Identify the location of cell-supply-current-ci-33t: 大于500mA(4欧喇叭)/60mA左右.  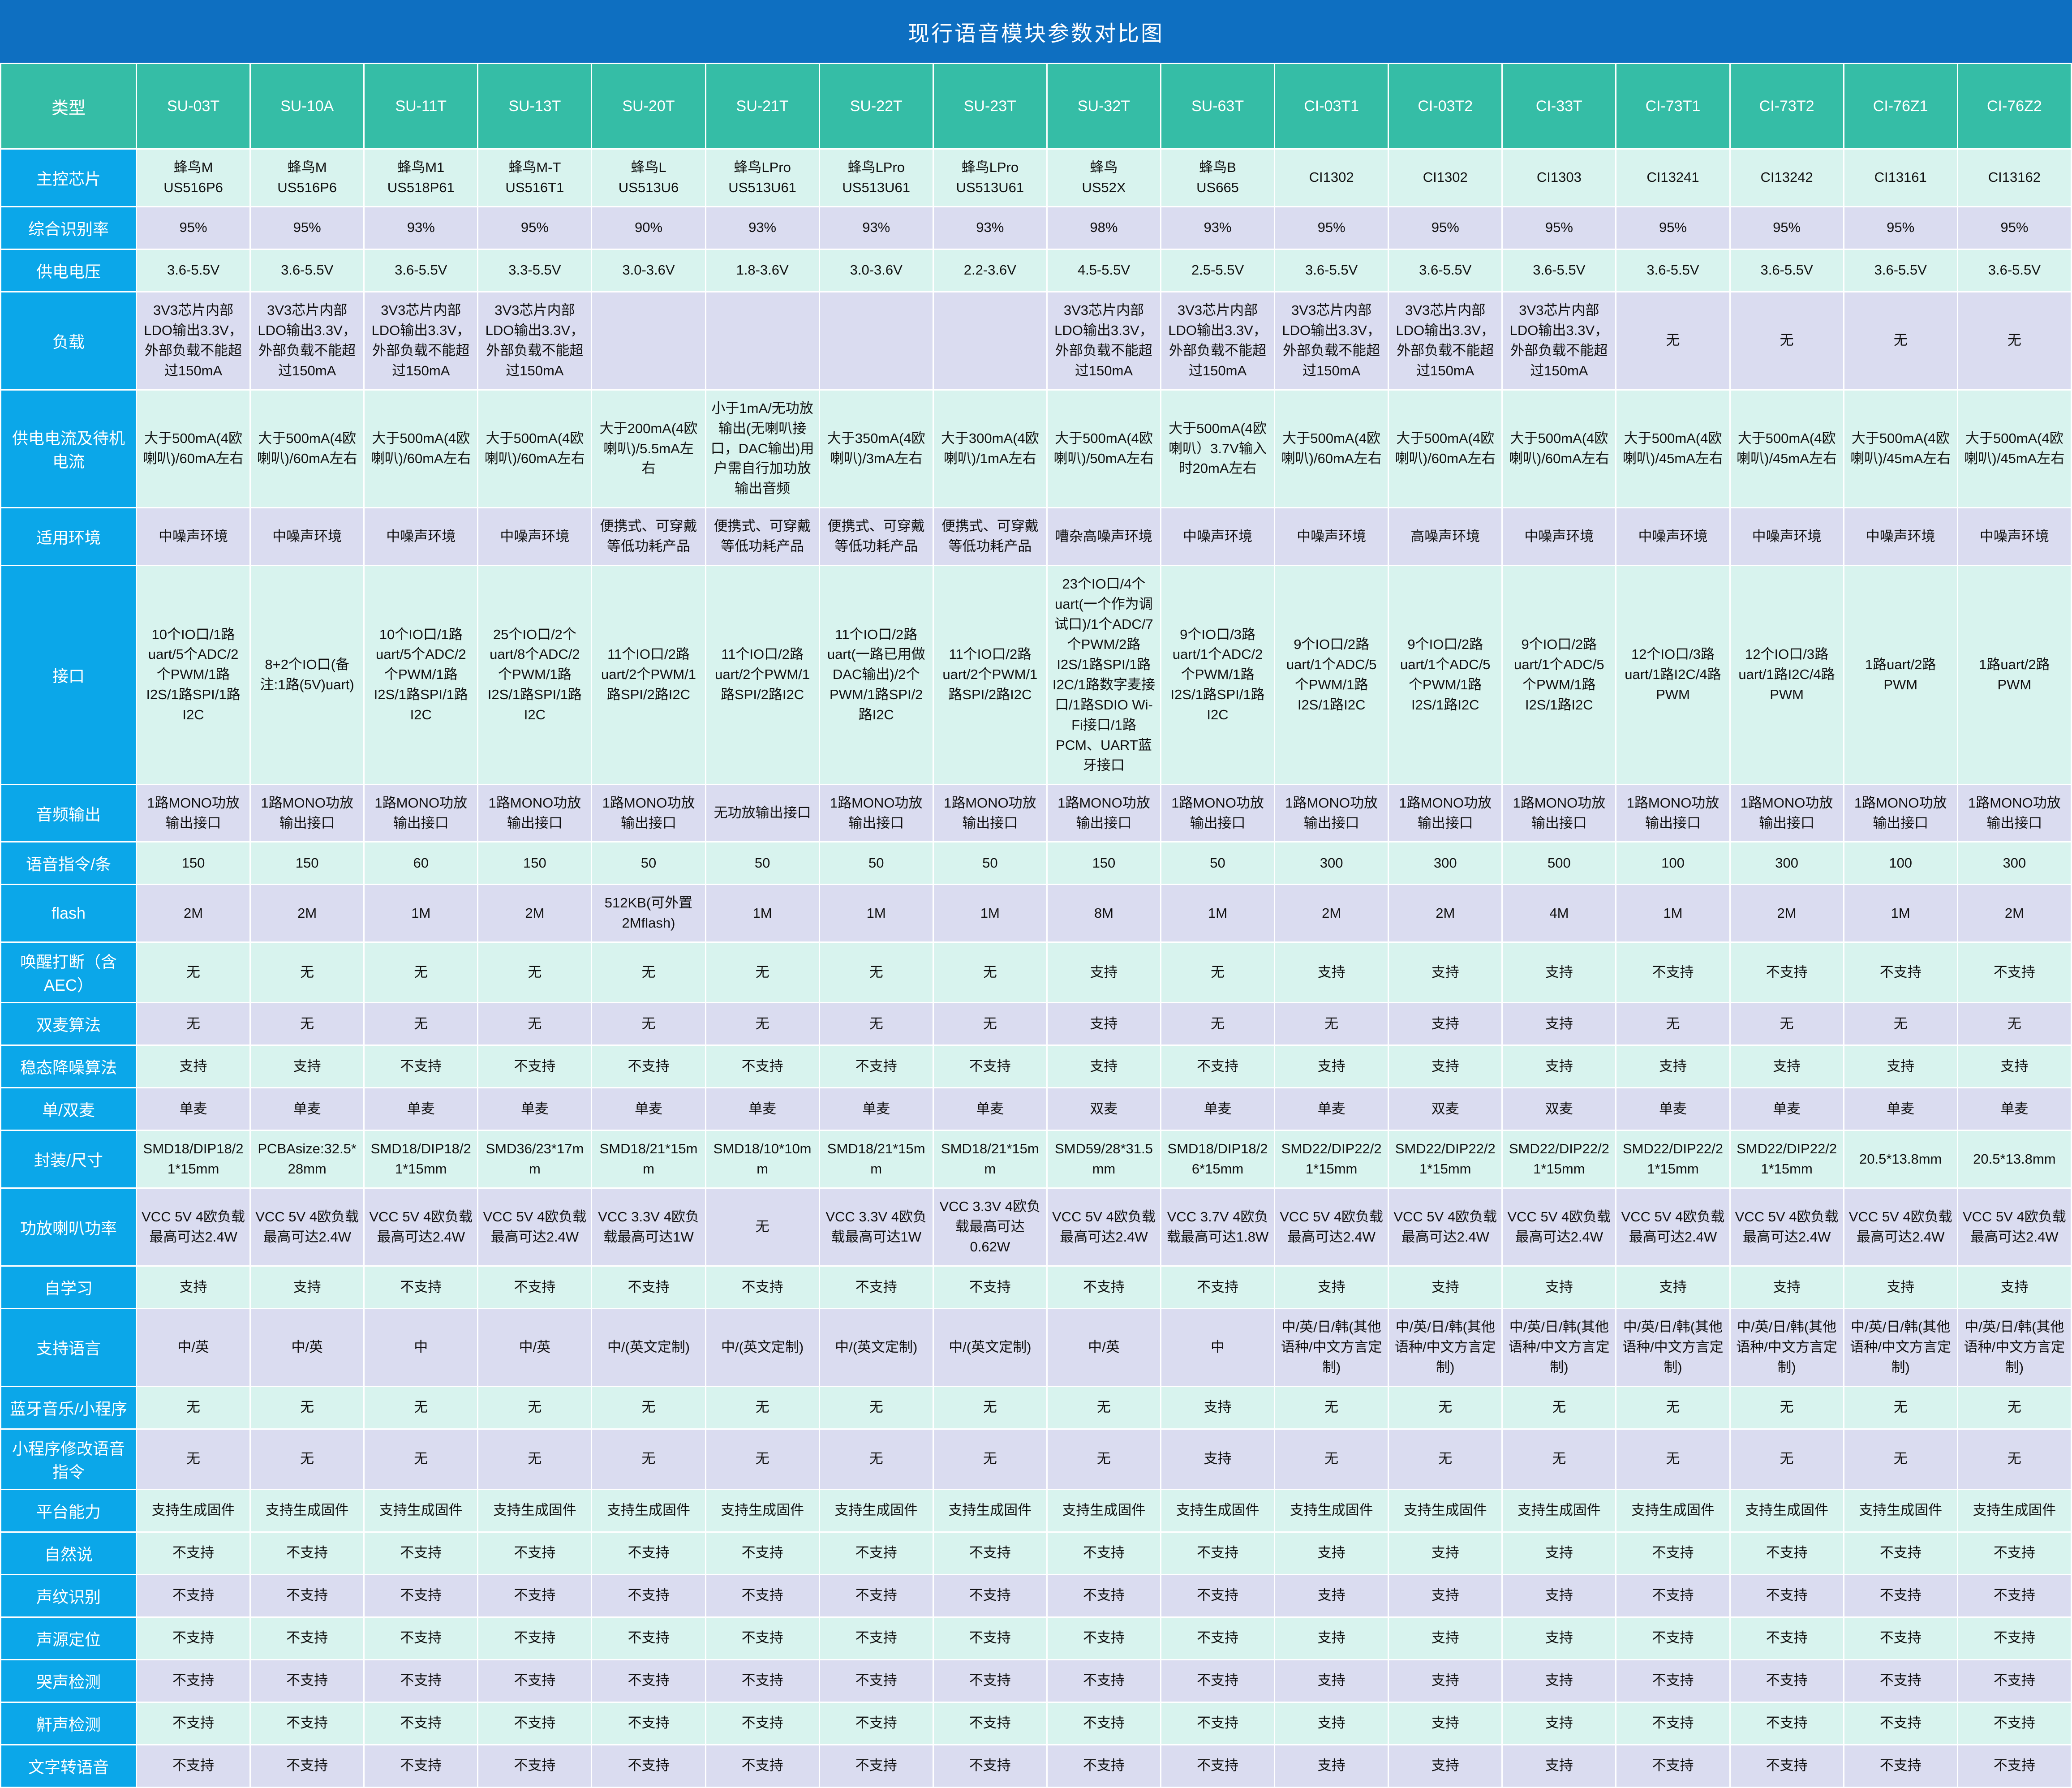
(1559, 449).